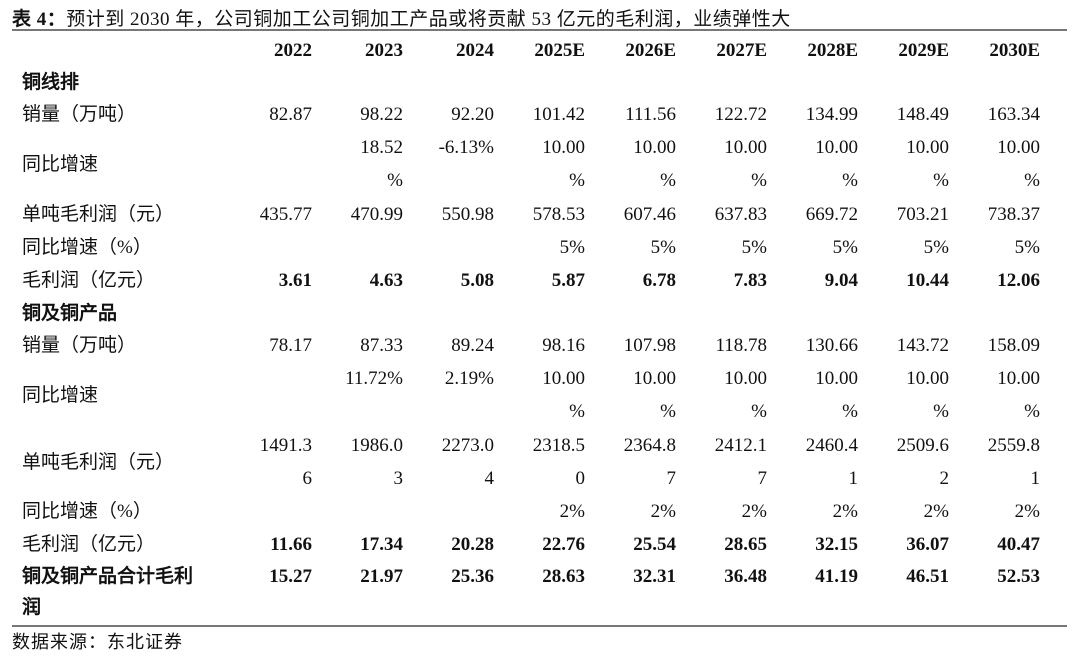  What do you see at coordinates (381, 164) in the screenshot?
I see `table-cell: 18.52 %` at bounding box center [381, 164].